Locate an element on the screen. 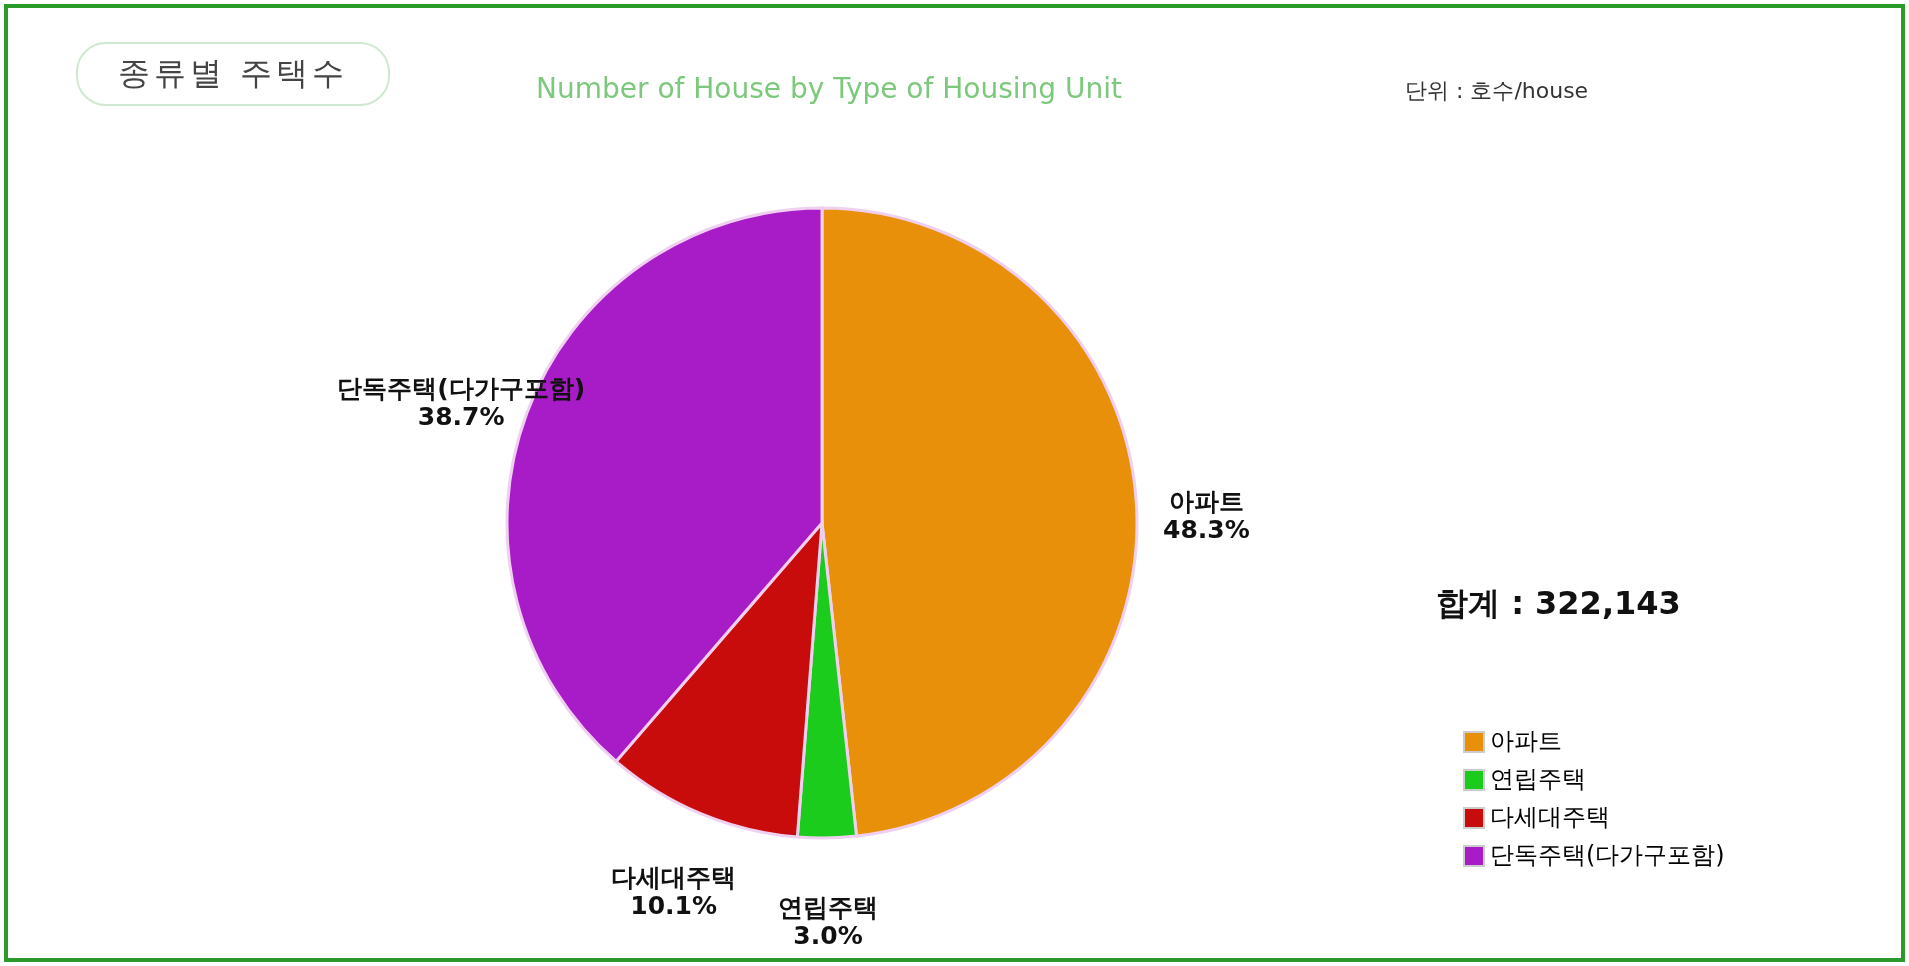  text: 단위 : 호수/house is located at coordinates (1497, 91).